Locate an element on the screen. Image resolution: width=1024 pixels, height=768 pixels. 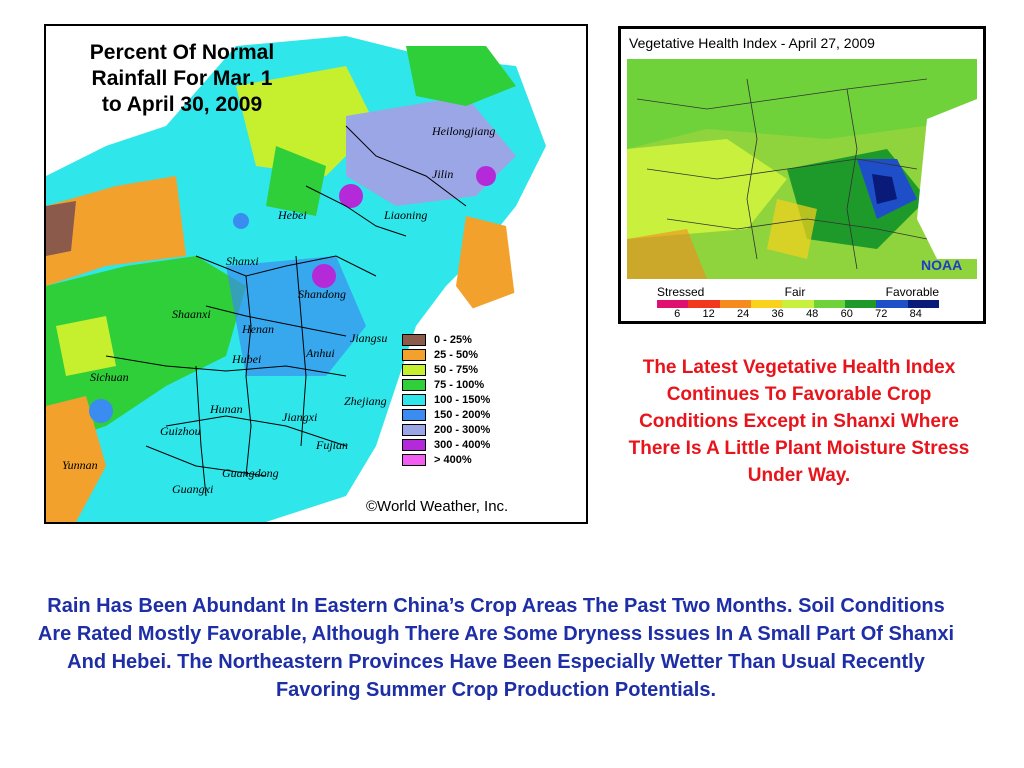
province-label-shandong: Shandong is located at coordinates (322, 294).